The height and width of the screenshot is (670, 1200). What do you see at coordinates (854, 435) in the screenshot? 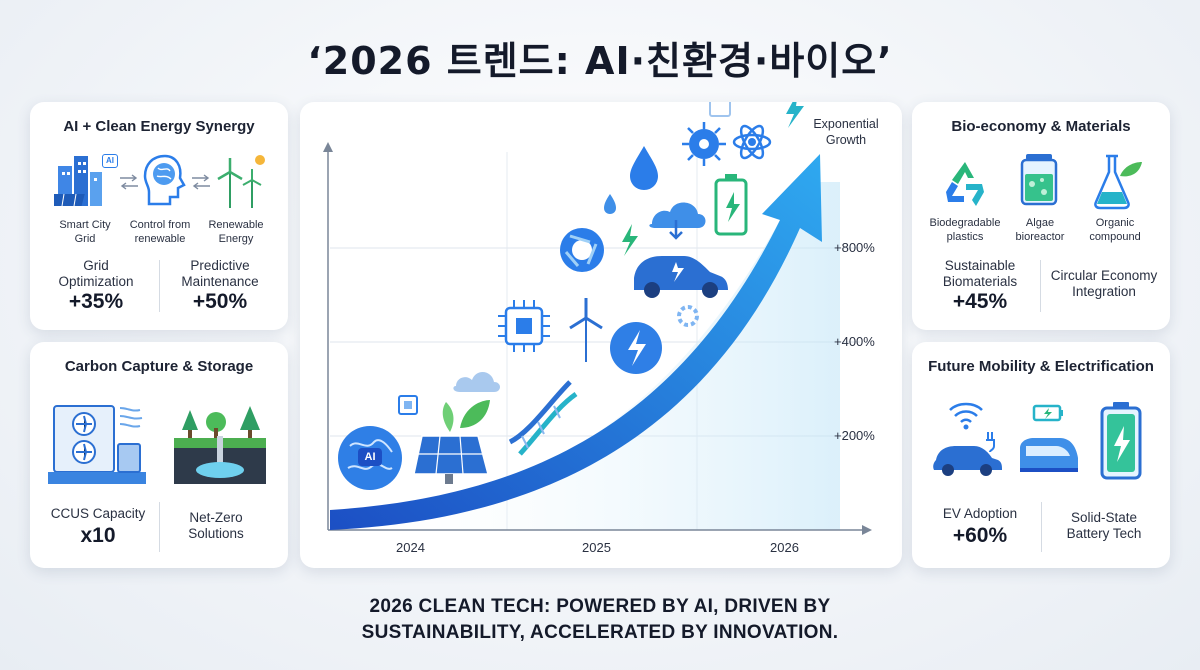
I see `y-tick-label: +200%` at bounding box center [854, 435].